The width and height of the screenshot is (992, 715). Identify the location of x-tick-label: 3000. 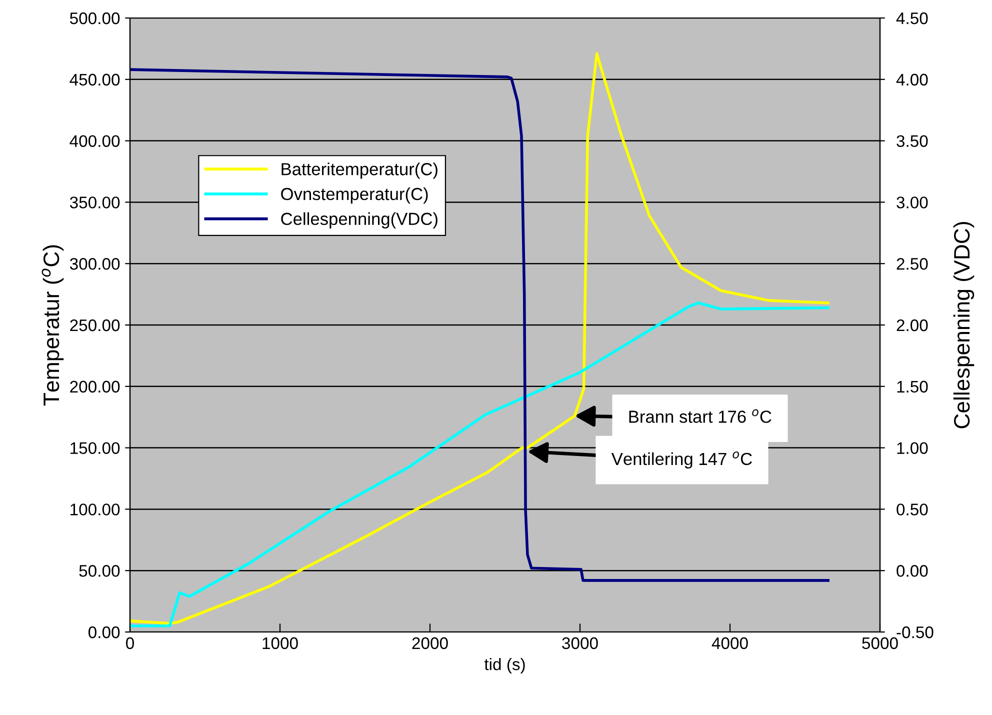
(580, 643).